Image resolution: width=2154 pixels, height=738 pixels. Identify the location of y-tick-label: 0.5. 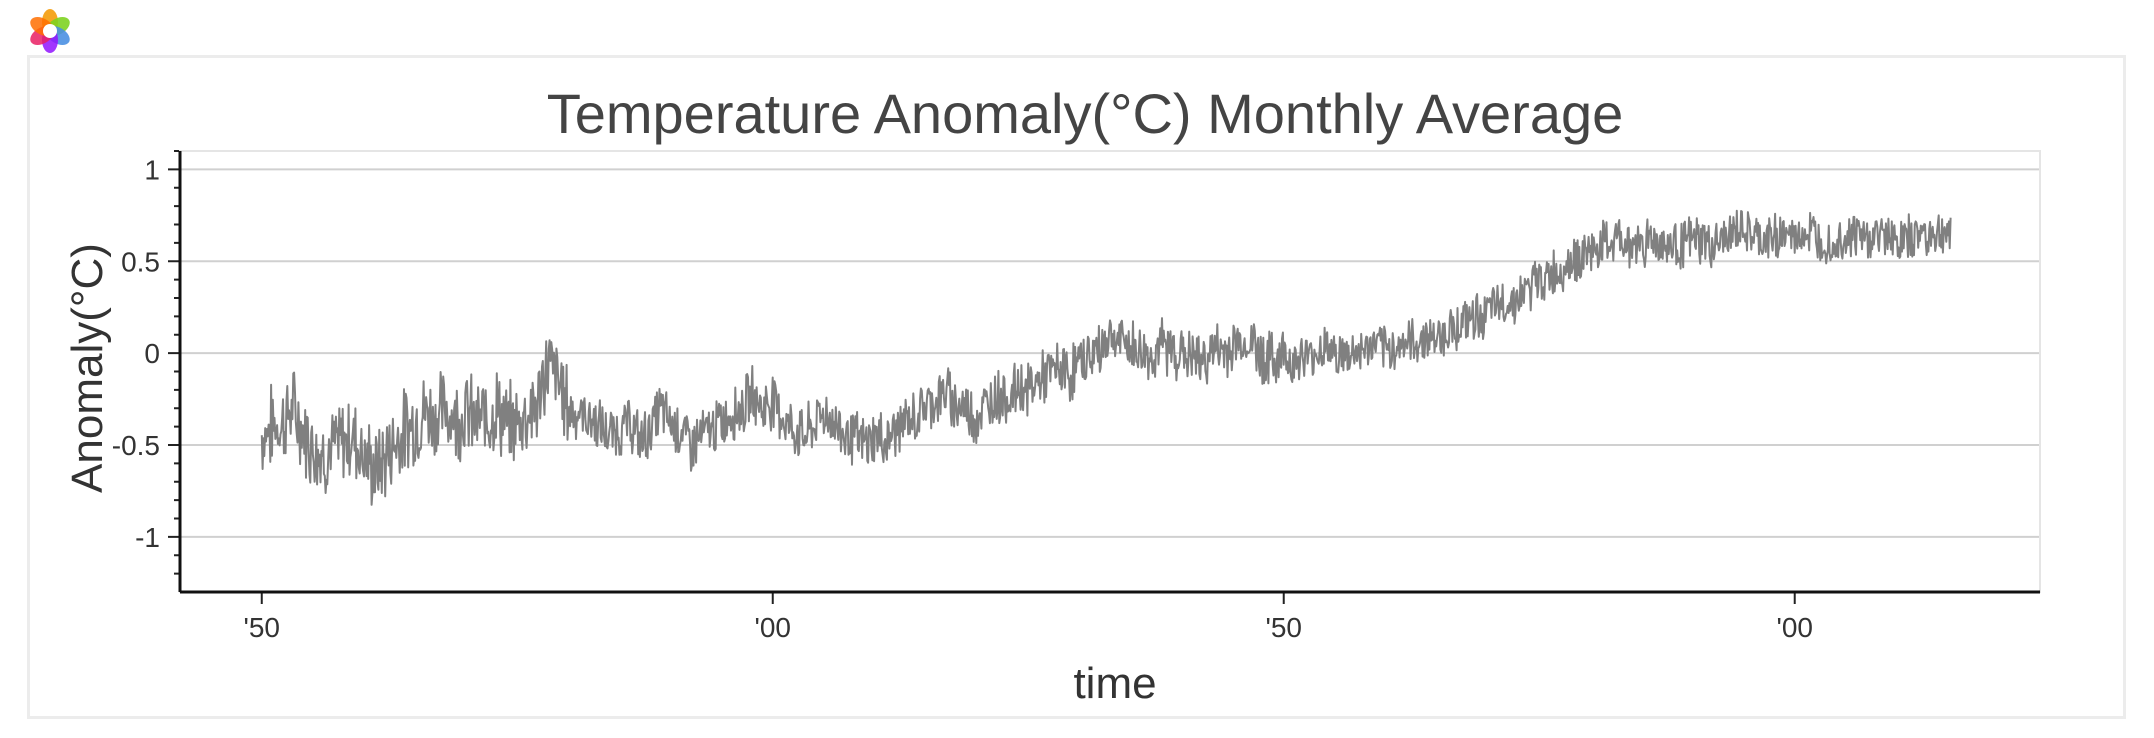
(140, 261).